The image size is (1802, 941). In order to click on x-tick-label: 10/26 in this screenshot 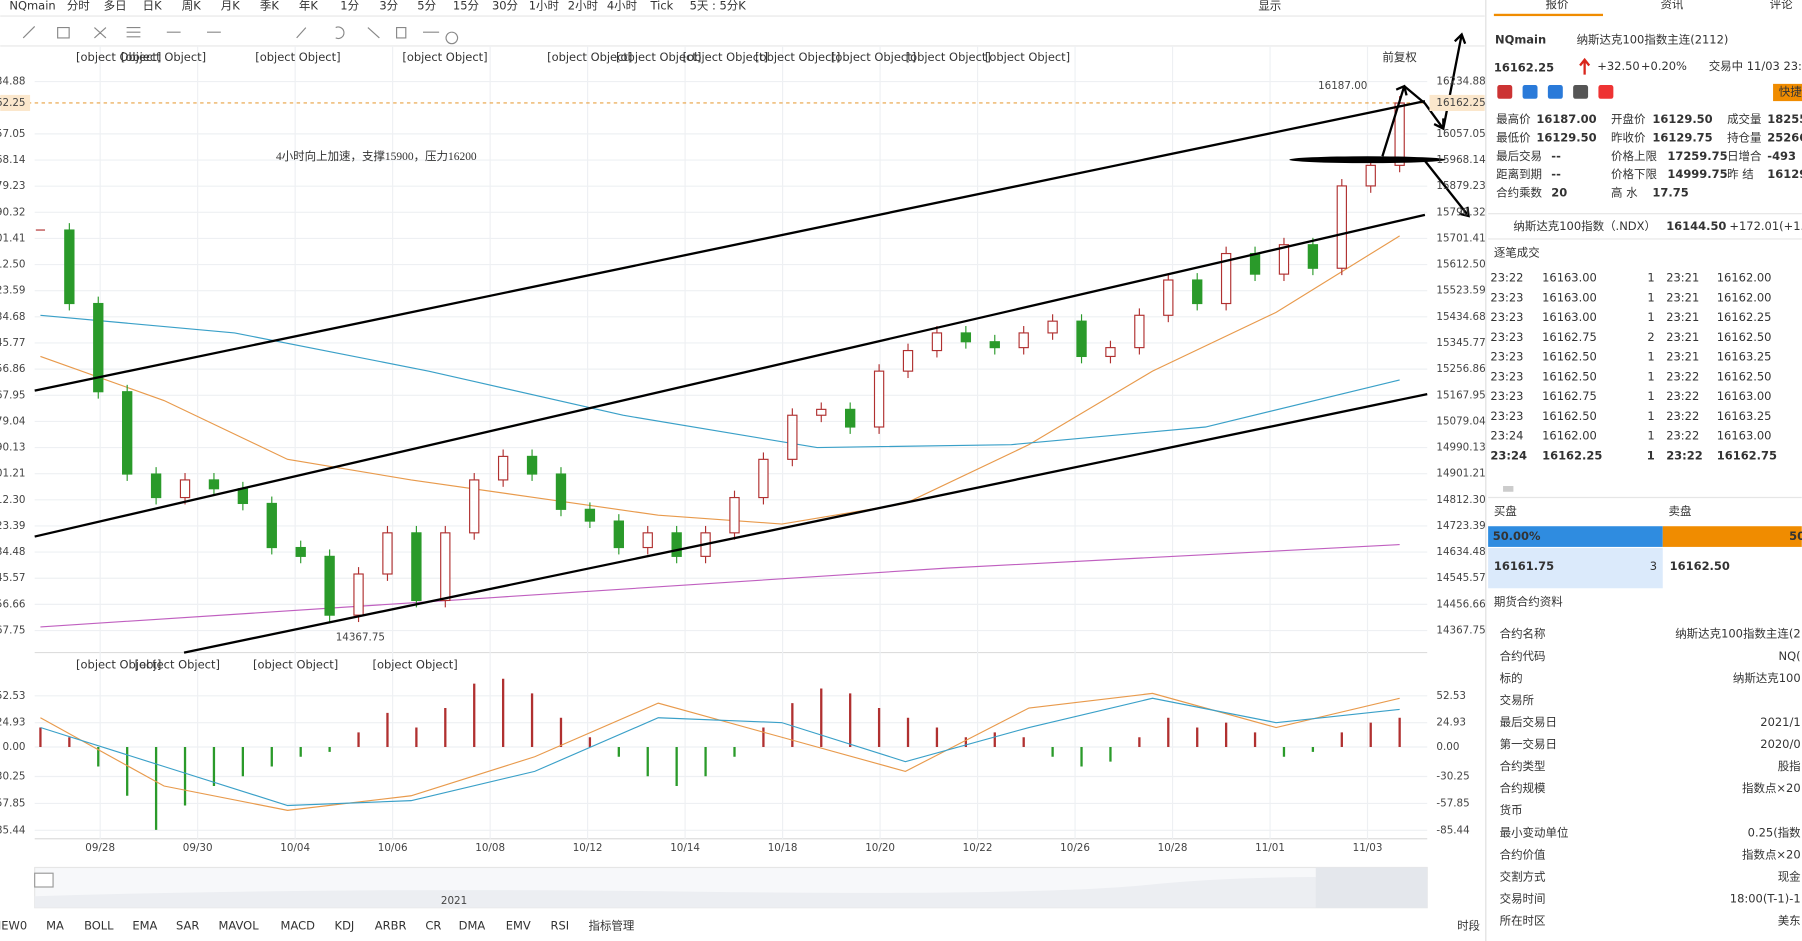, I will do `click(1075, 848)`.